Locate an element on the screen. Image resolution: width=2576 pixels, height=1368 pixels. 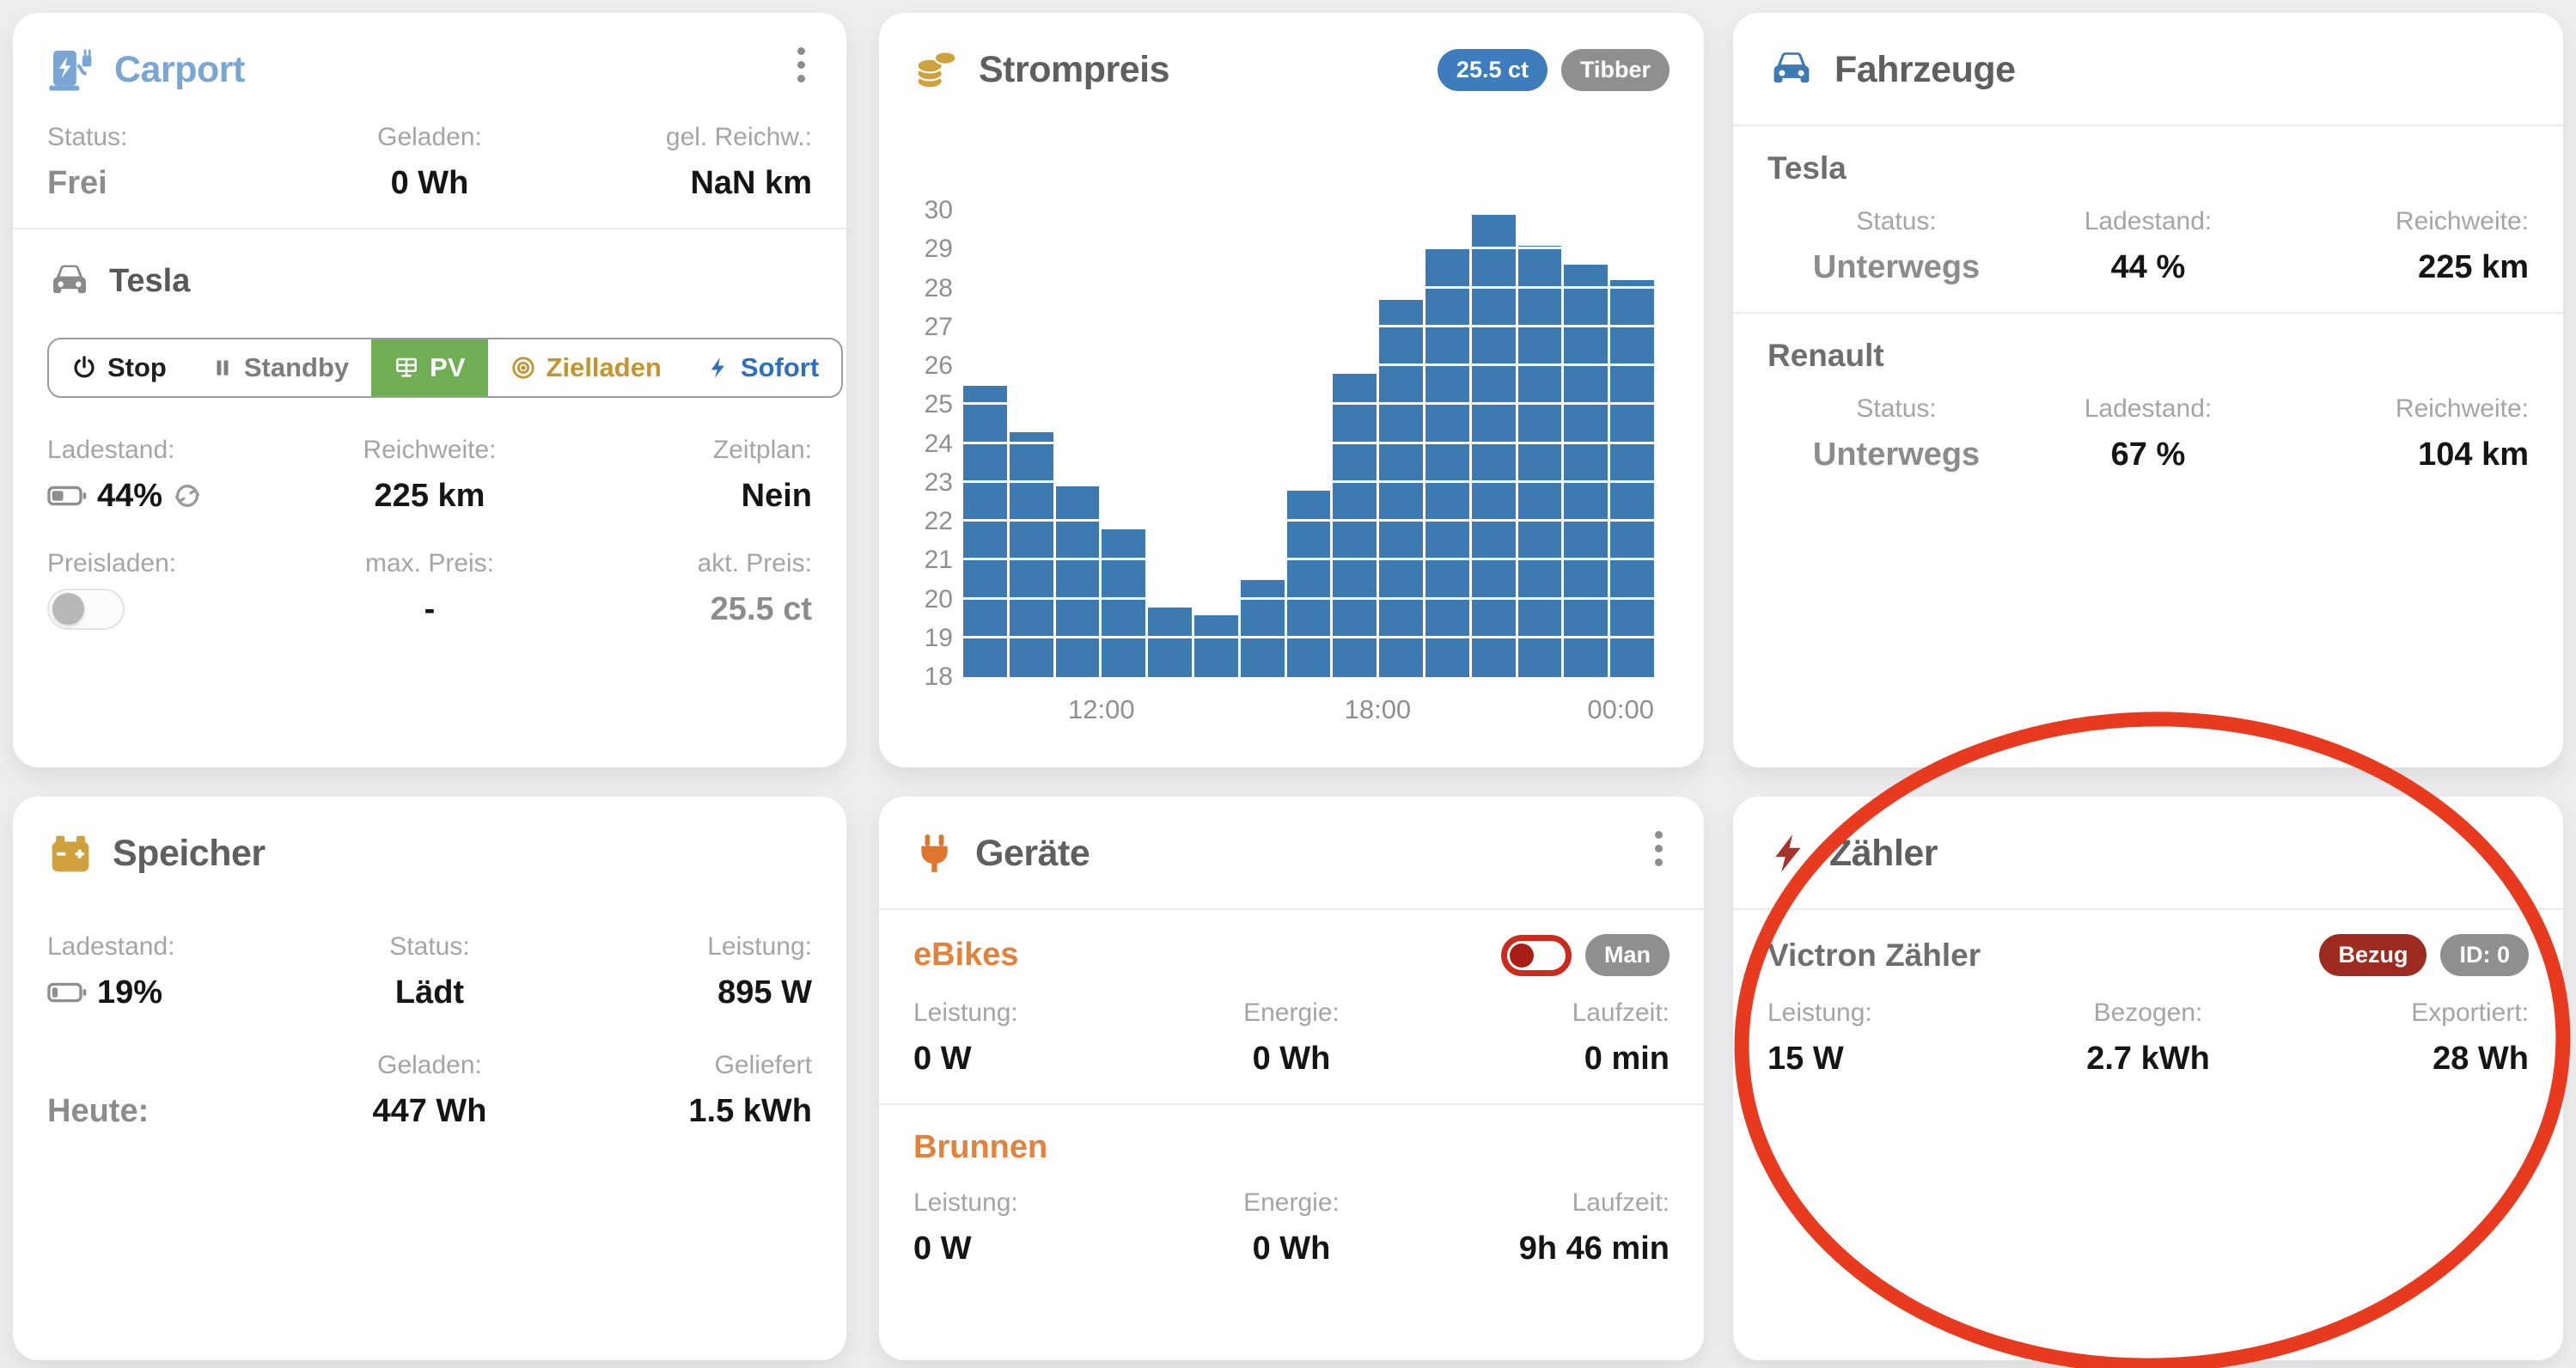
mode-stop-button: Stop is located at coordinates (119, 367).